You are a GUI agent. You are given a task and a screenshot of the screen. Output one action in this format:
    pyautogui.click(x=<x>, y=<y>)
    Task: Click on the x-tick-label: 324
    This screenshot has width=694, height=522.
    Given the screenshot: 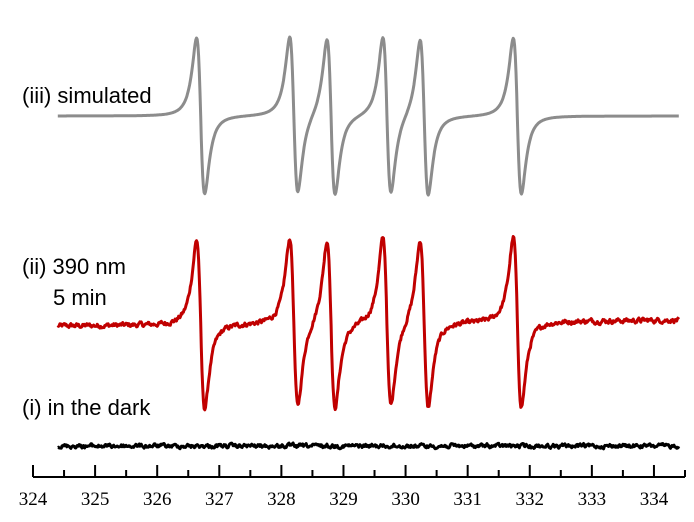 What is the action you would take?
    pyautogui.click(x=33, y=499)
    